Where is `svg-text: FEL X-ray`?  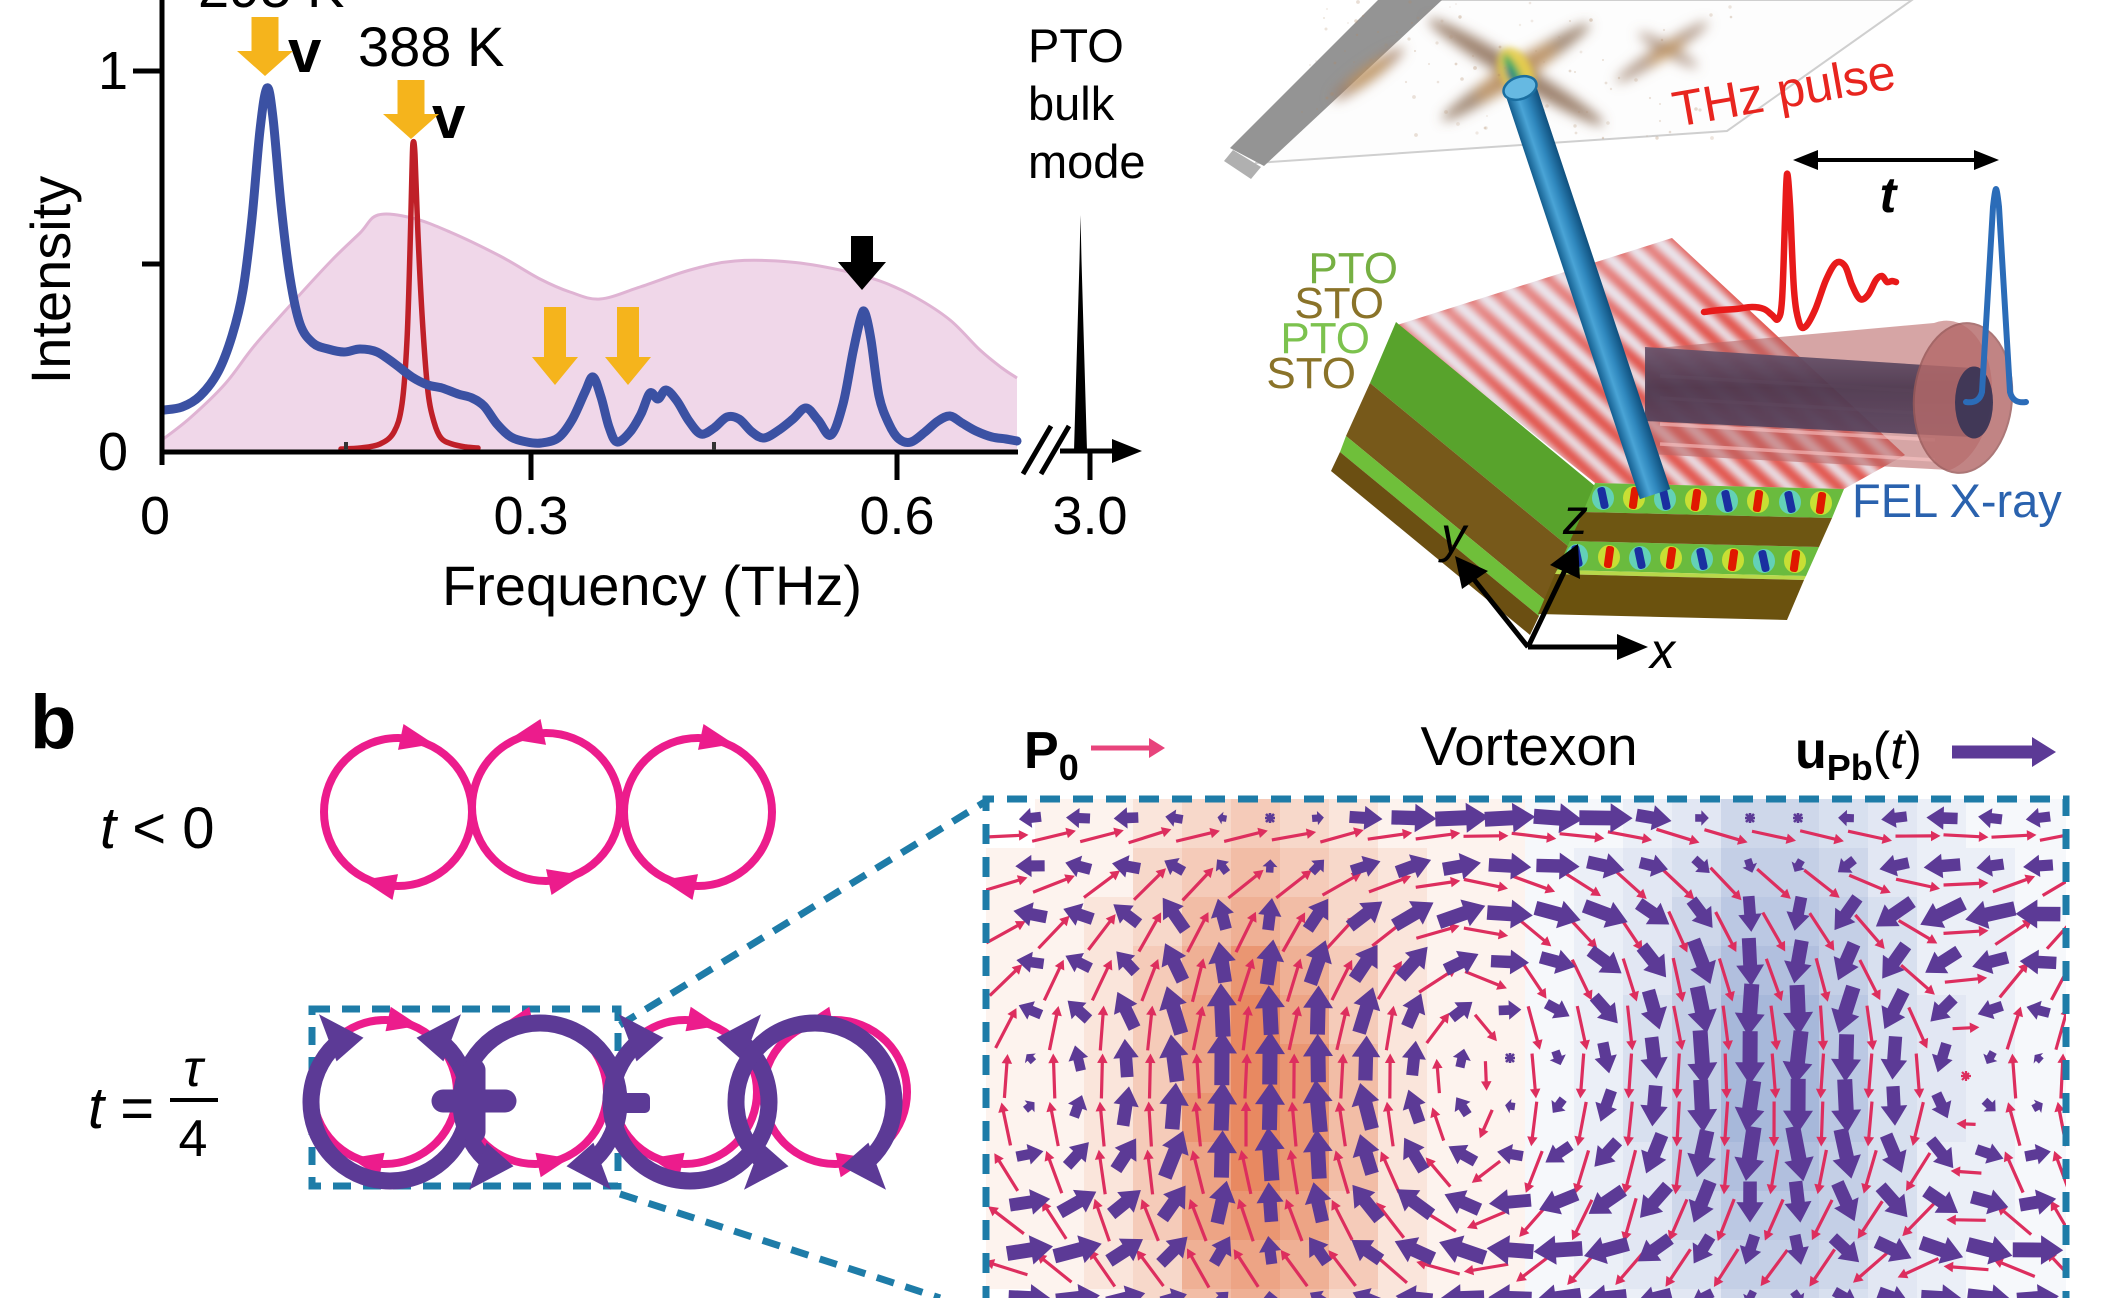
svg-text: FEL X-ray is located at coordinates (1957, 500).